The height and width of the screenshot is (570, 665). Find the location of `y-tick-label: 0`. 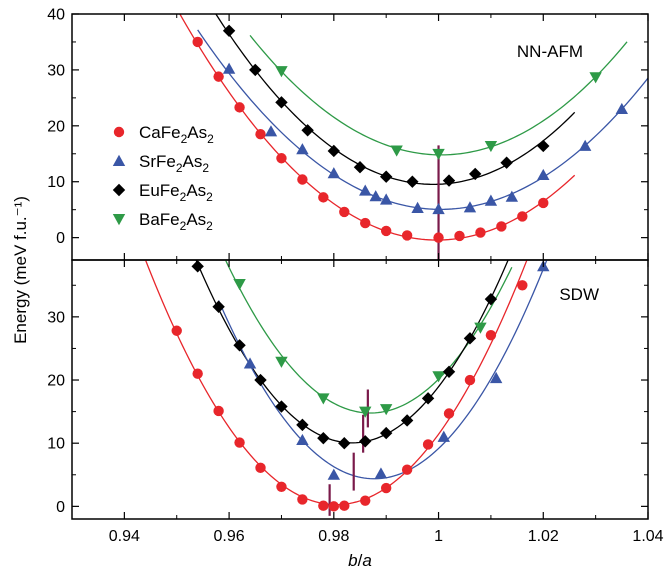

y-tick-label: 0 is located at coordinates (60, 507).